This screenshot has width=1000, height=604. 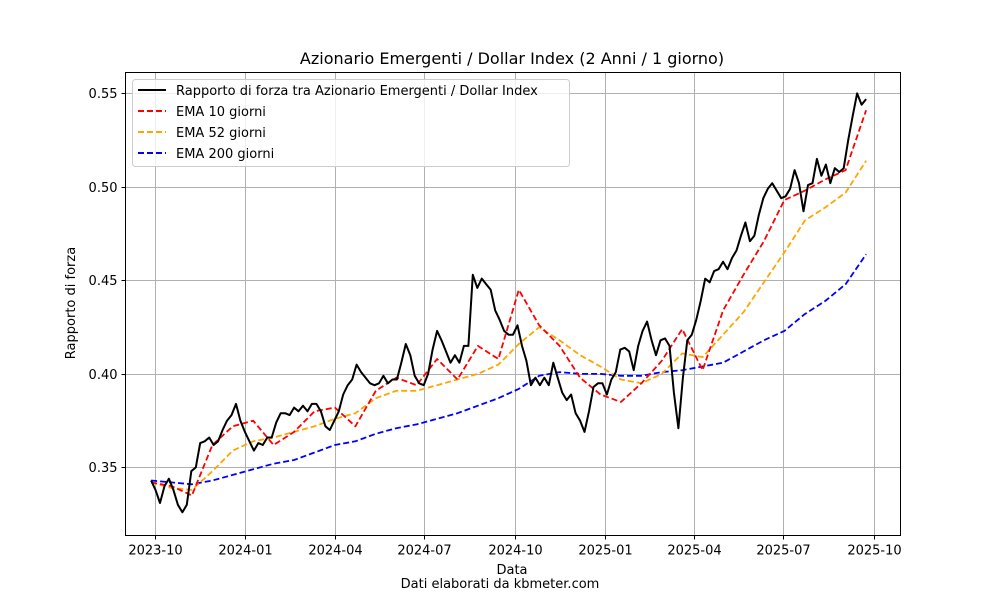 What do you see at coordinates (103, 94) in the screenshot?
I see `y-tick-label: 0.55` at bounding box center [103, 94].